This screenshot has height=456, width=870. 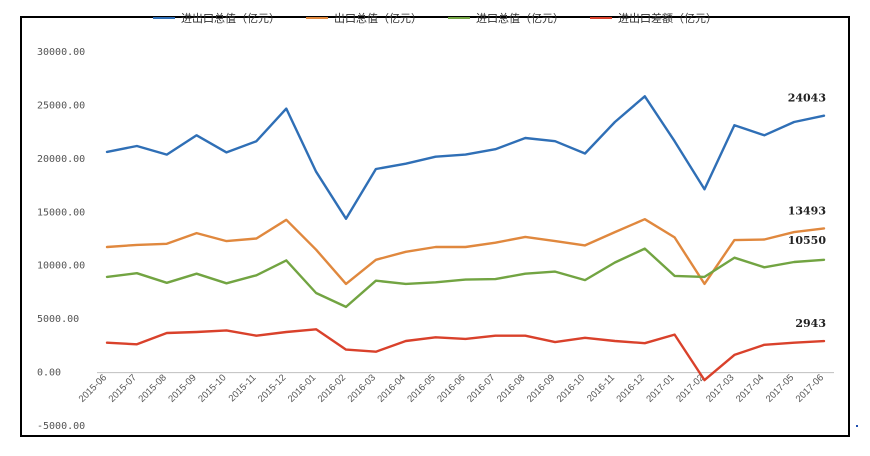 I want to click on x-tick-label: 2016-08, so click(x=511, y=388).